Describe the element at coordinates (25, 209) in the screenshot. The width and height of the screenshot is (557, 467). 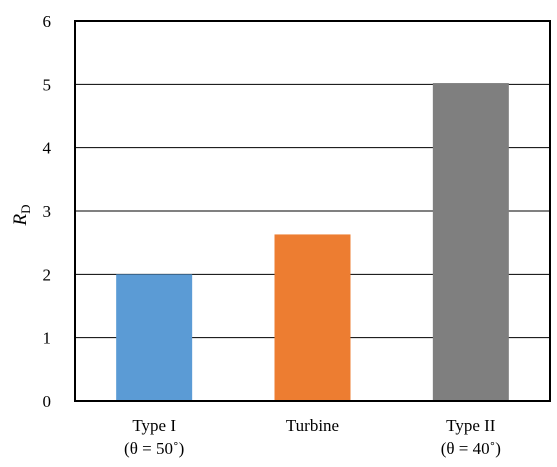
I see `y-axis-label-subscript: D` at that location.